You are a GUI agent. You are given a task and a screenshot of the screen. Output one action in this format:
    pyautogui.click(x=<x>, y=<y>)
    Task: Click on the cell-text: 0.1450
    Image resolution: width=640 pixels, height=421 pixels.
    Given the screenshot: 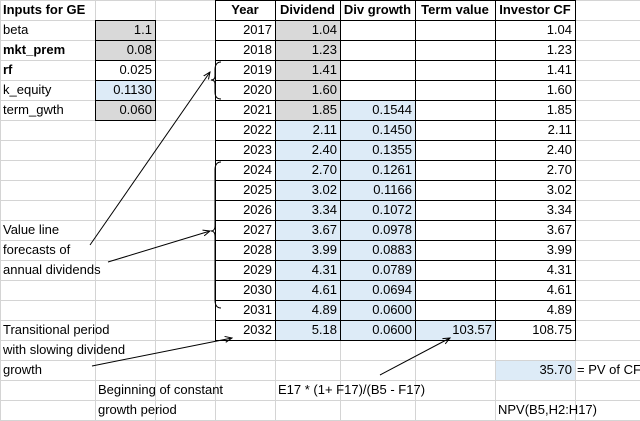 What is the action you would take?
    pyautogui.click(x=392, y=129)
    